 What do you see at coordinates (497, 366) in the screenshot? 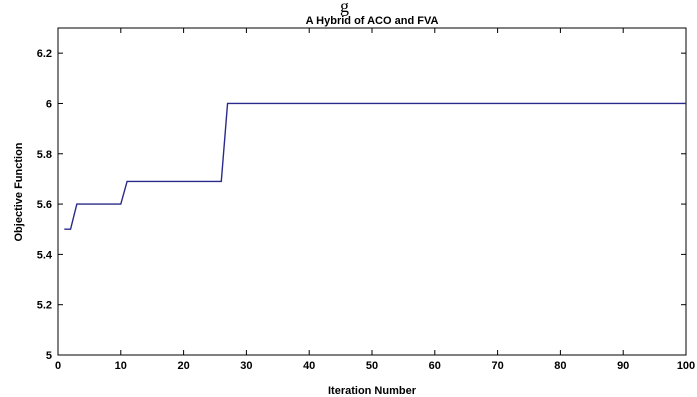
I see `x-tick-label-70: 70` at bounding box center [497, 366].